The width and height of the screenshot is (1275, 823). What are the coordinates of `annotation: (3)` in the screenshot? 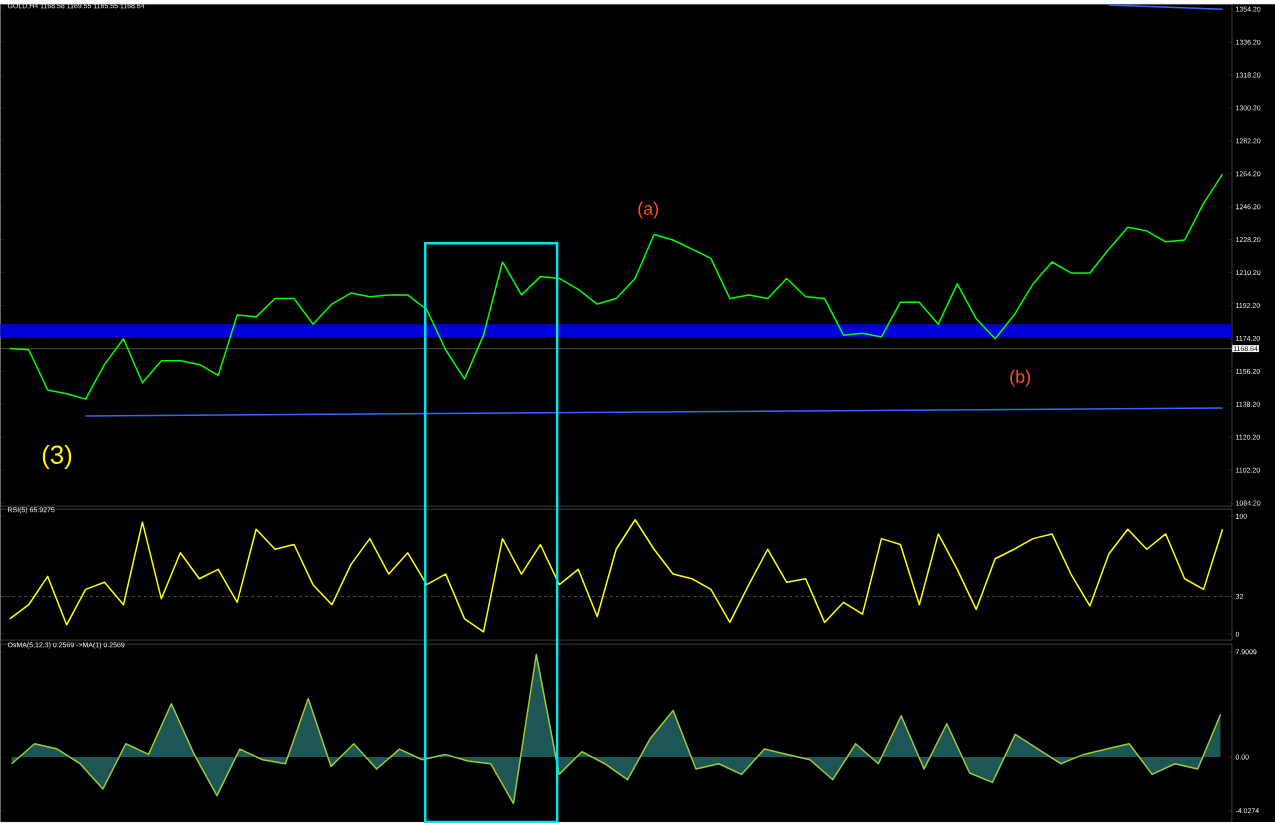 It's located at (57, 456).